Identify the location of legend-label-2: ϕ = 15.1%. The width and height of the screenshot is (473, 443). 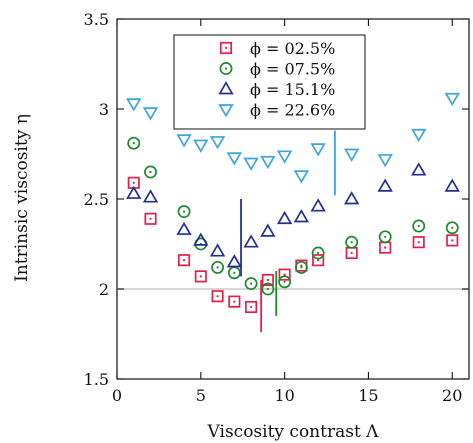
(292, 89).